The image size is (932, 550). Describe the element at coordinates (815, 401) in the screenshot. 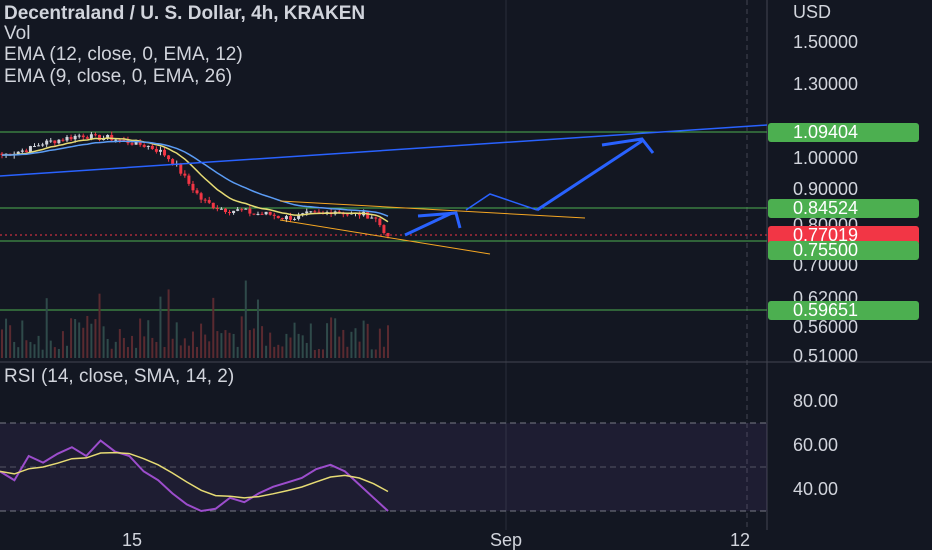

I see `rsi-tick: 80.00` at that location.